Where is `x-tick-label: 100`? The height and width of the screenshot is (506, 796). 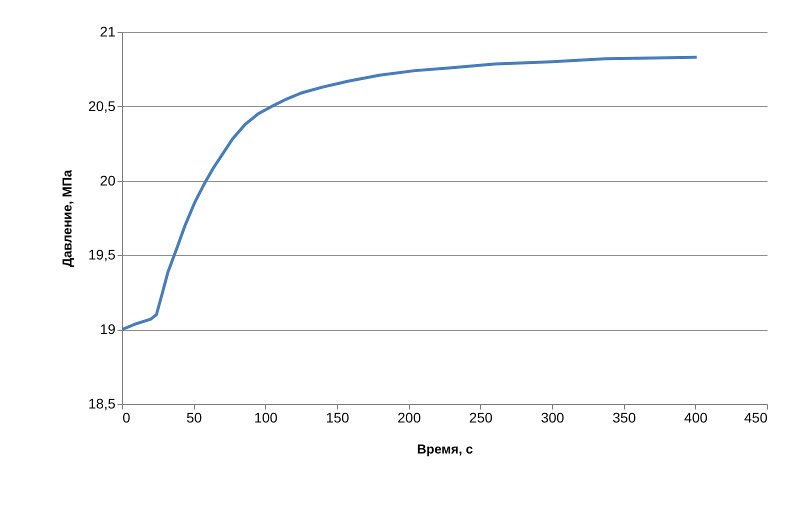
x-tick-label: 100 is located at coordinates (266, 418).